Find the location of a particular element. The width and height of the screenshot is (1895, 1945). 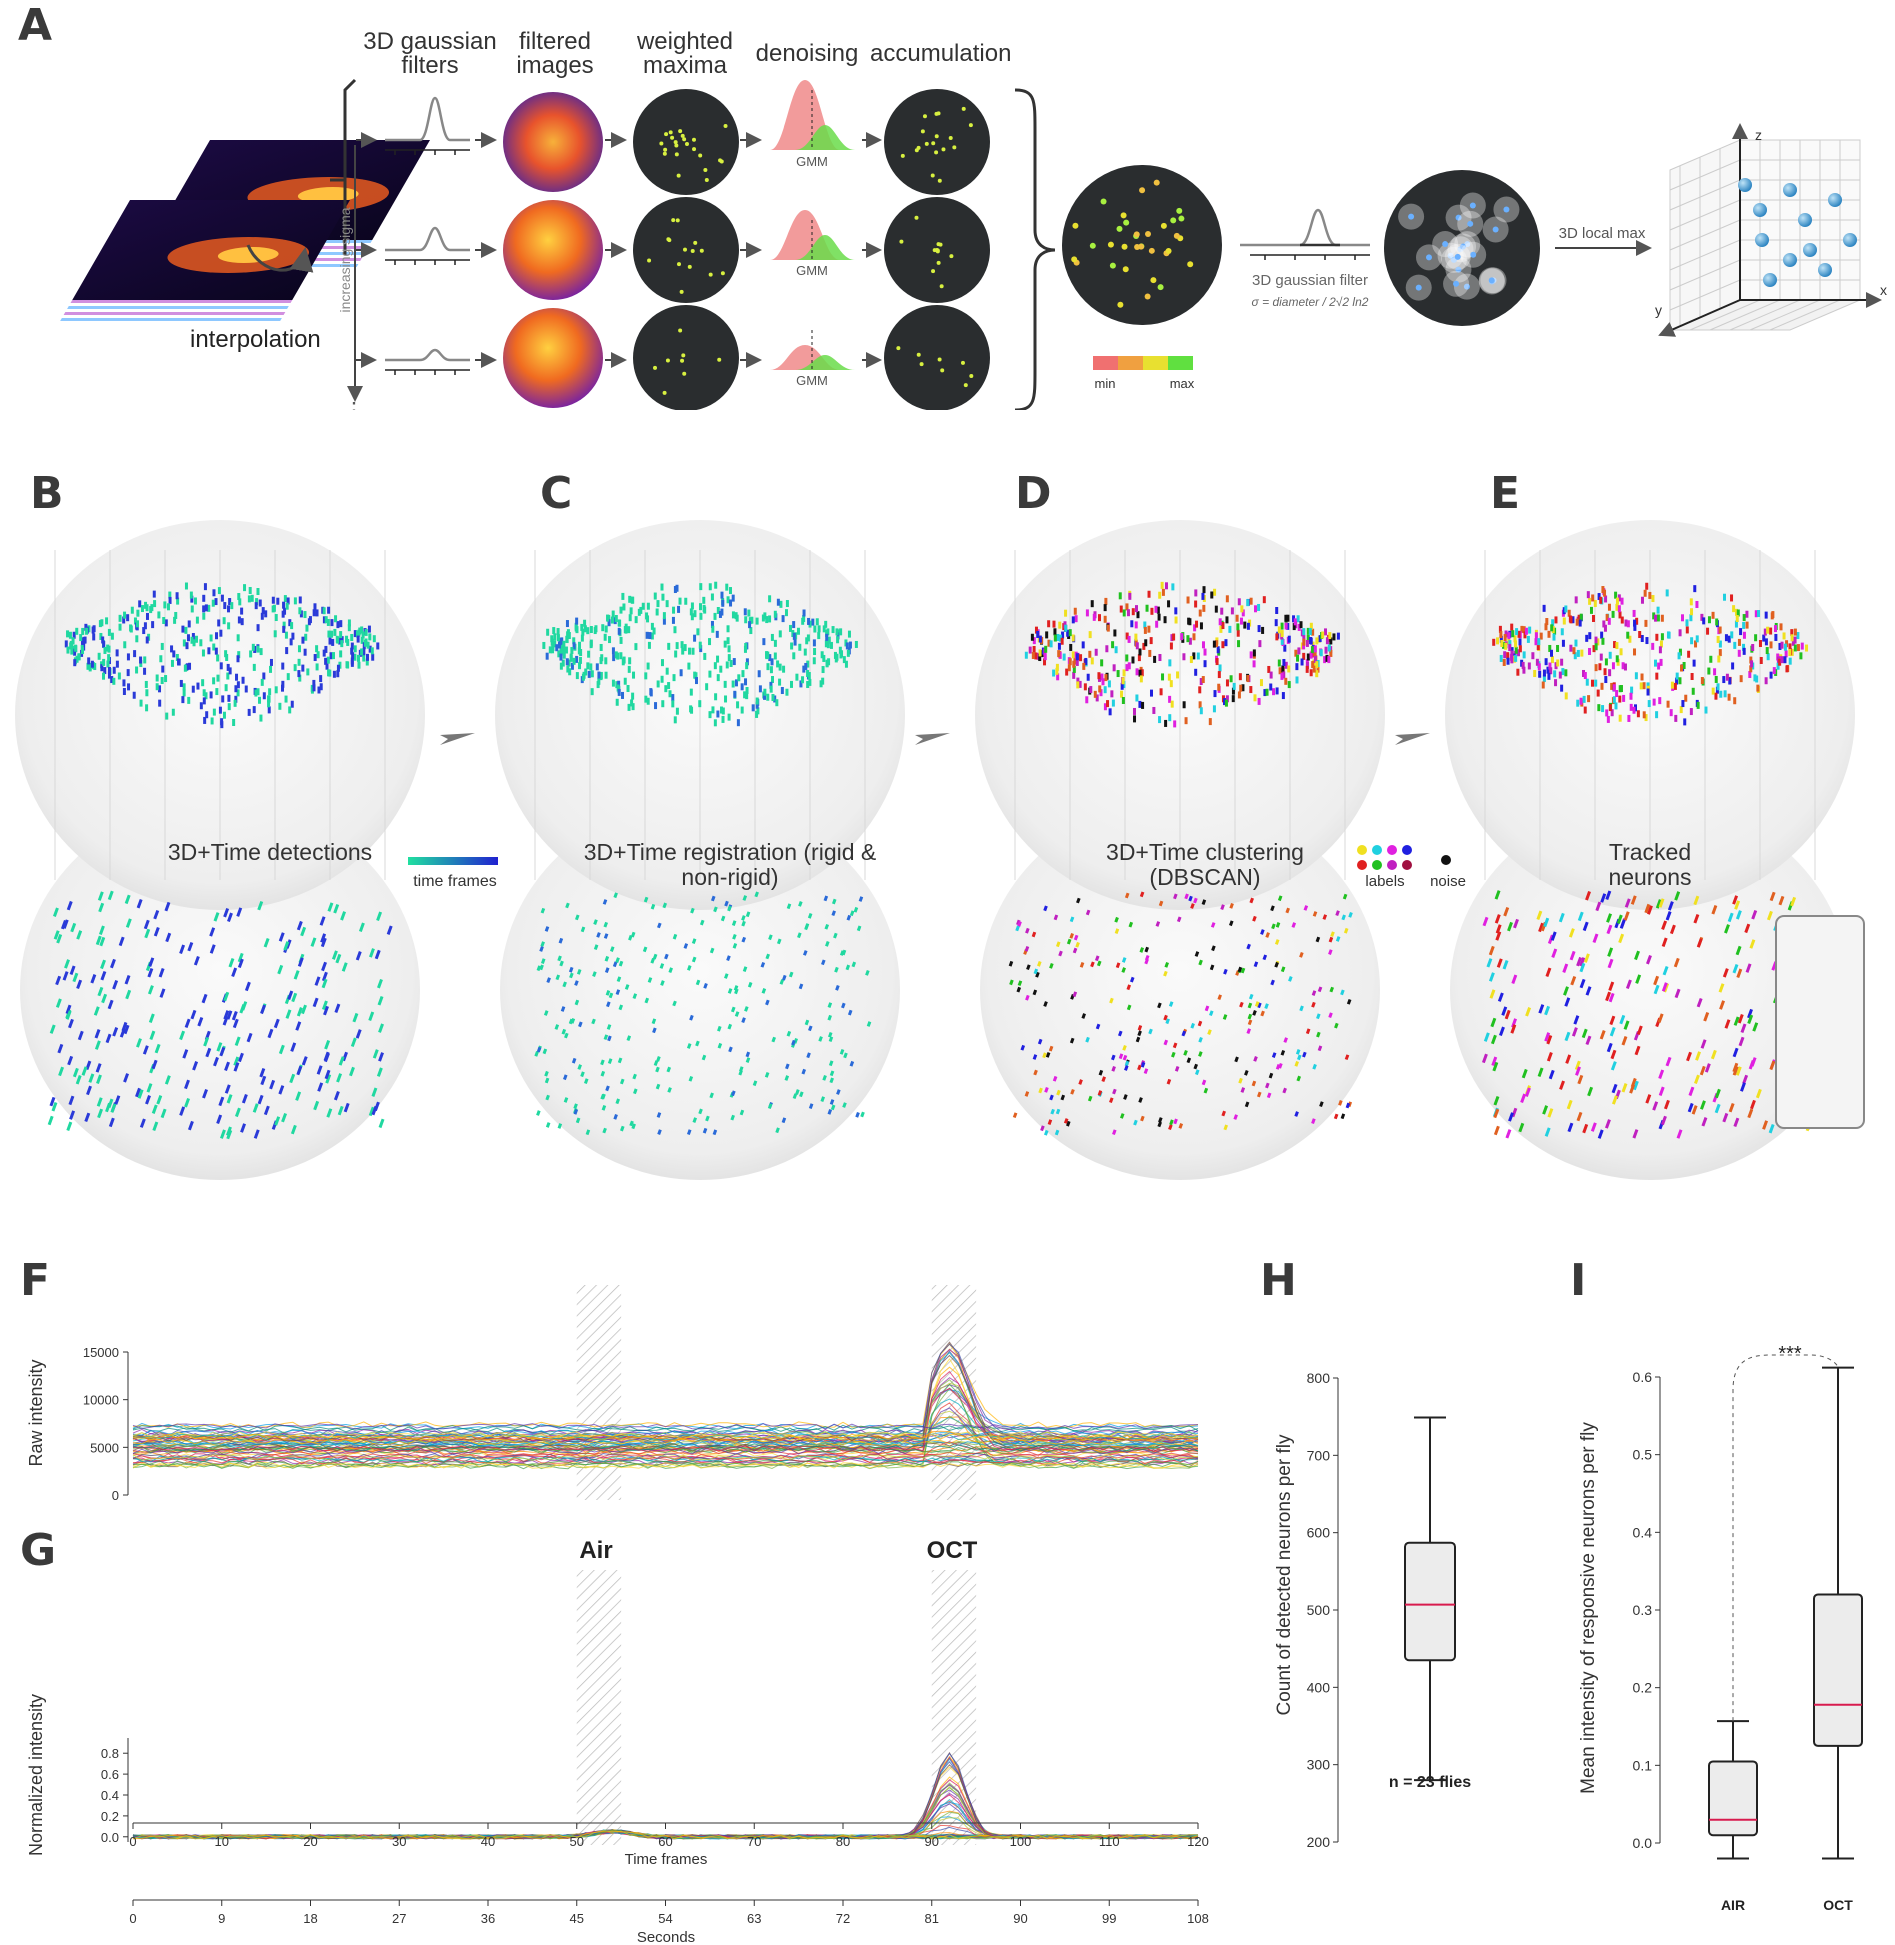

raw-trace is located at coordinates (665, 1463).